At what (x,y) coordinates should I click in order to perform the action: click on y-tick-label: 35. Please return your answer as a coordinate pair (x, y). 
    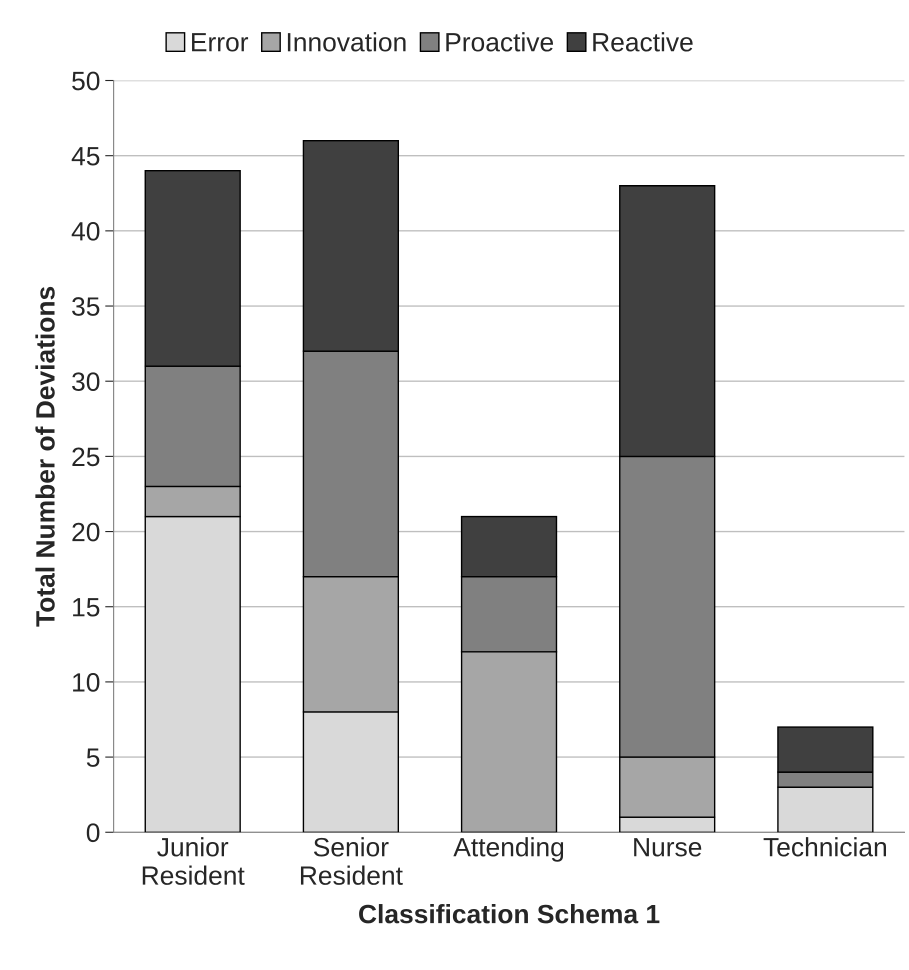
    Looking at the image, I should click on (86, 306).